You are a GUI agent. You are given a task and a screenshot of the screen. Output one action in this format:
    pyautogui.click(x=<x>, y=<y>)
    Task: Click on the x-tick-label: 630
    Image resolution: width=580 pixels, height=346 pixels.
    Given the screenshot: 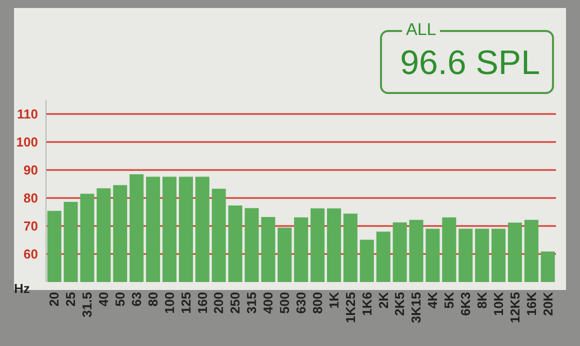 What is the action you would take?
    pyautogui.click(x=301, y=303)
    